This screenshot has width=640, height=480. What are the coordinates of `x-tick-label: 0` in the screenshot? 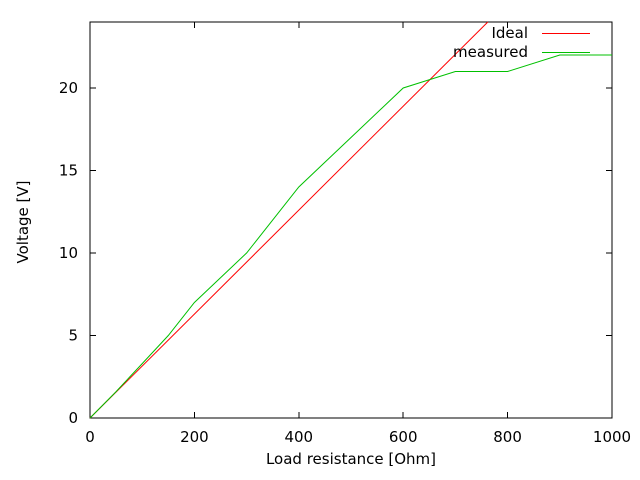 It's located at (90, 437).